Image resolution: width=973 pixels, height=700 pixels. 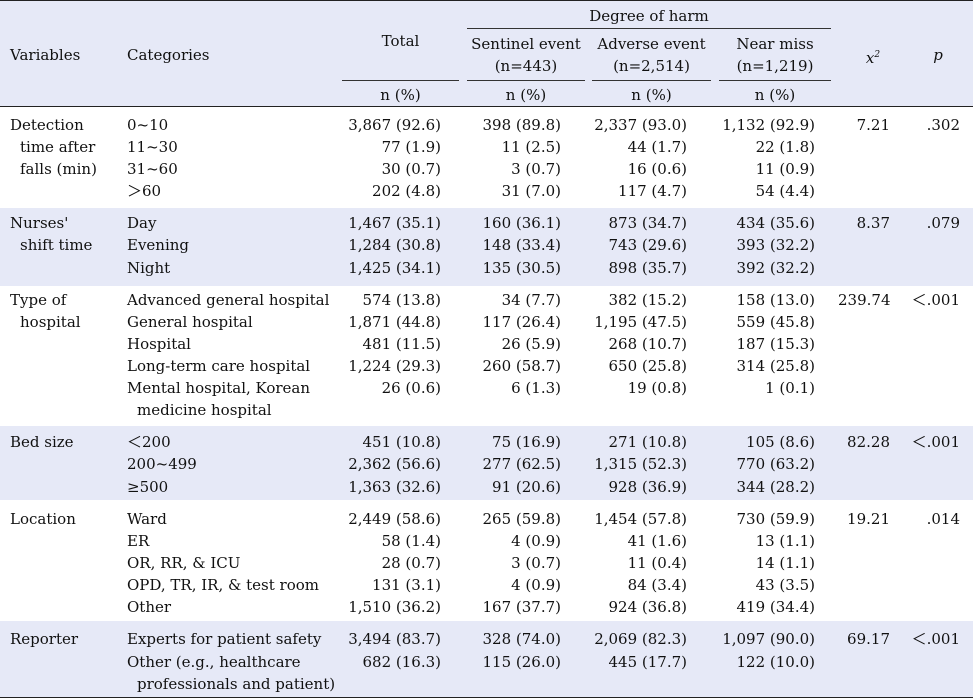 I want to click on unit-sentinel: n (%), so click(x=526, y=95).